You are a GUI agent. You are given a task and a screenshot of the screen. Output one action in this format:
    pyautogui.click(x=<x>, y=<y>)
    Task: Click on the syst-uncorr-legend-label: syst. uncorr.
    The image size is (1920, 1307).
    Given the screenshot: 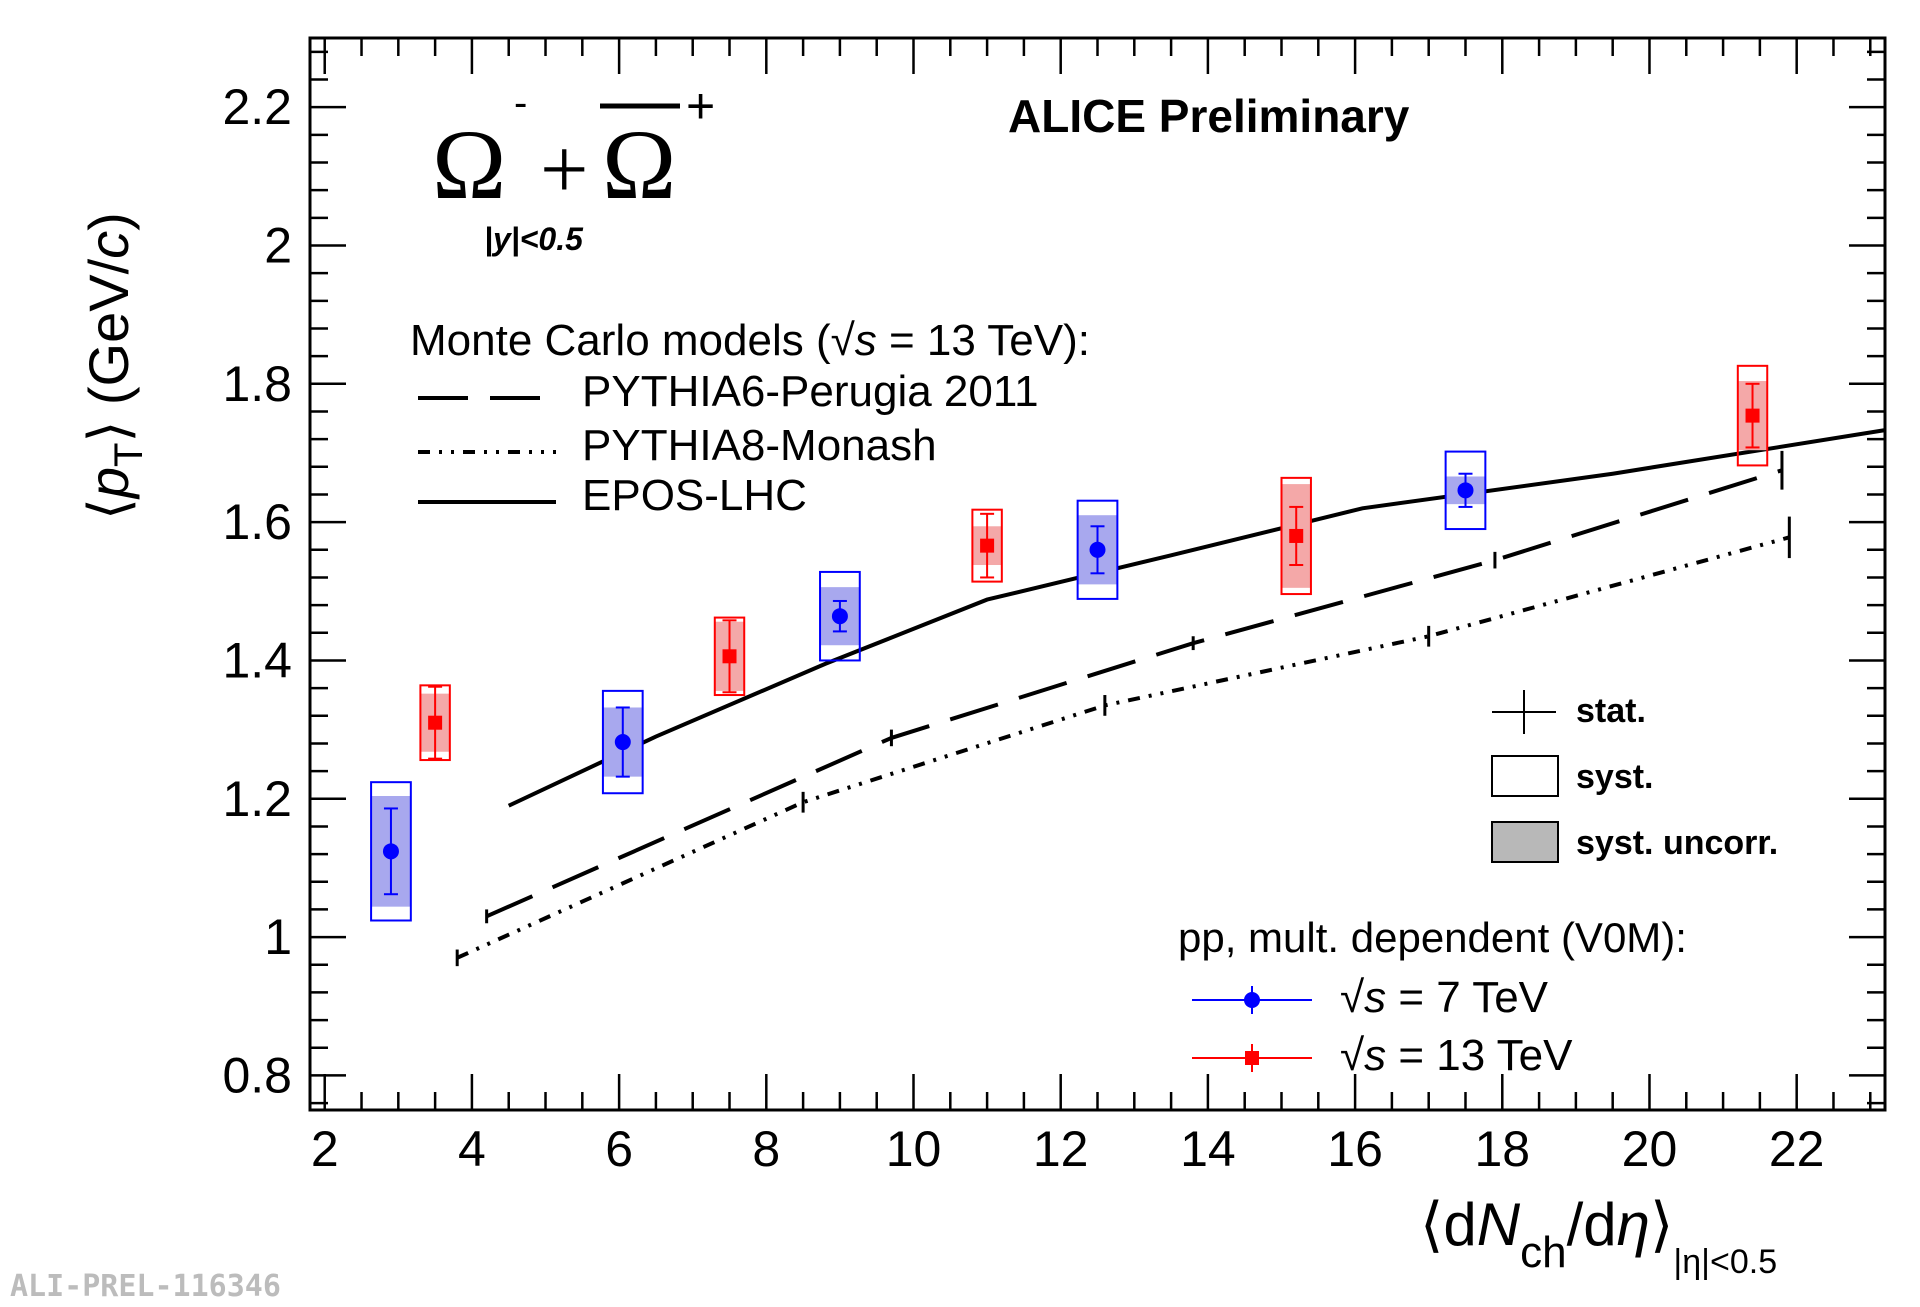 What is the action you would take?
    pyautogui.click(x=1677, y=843)
    